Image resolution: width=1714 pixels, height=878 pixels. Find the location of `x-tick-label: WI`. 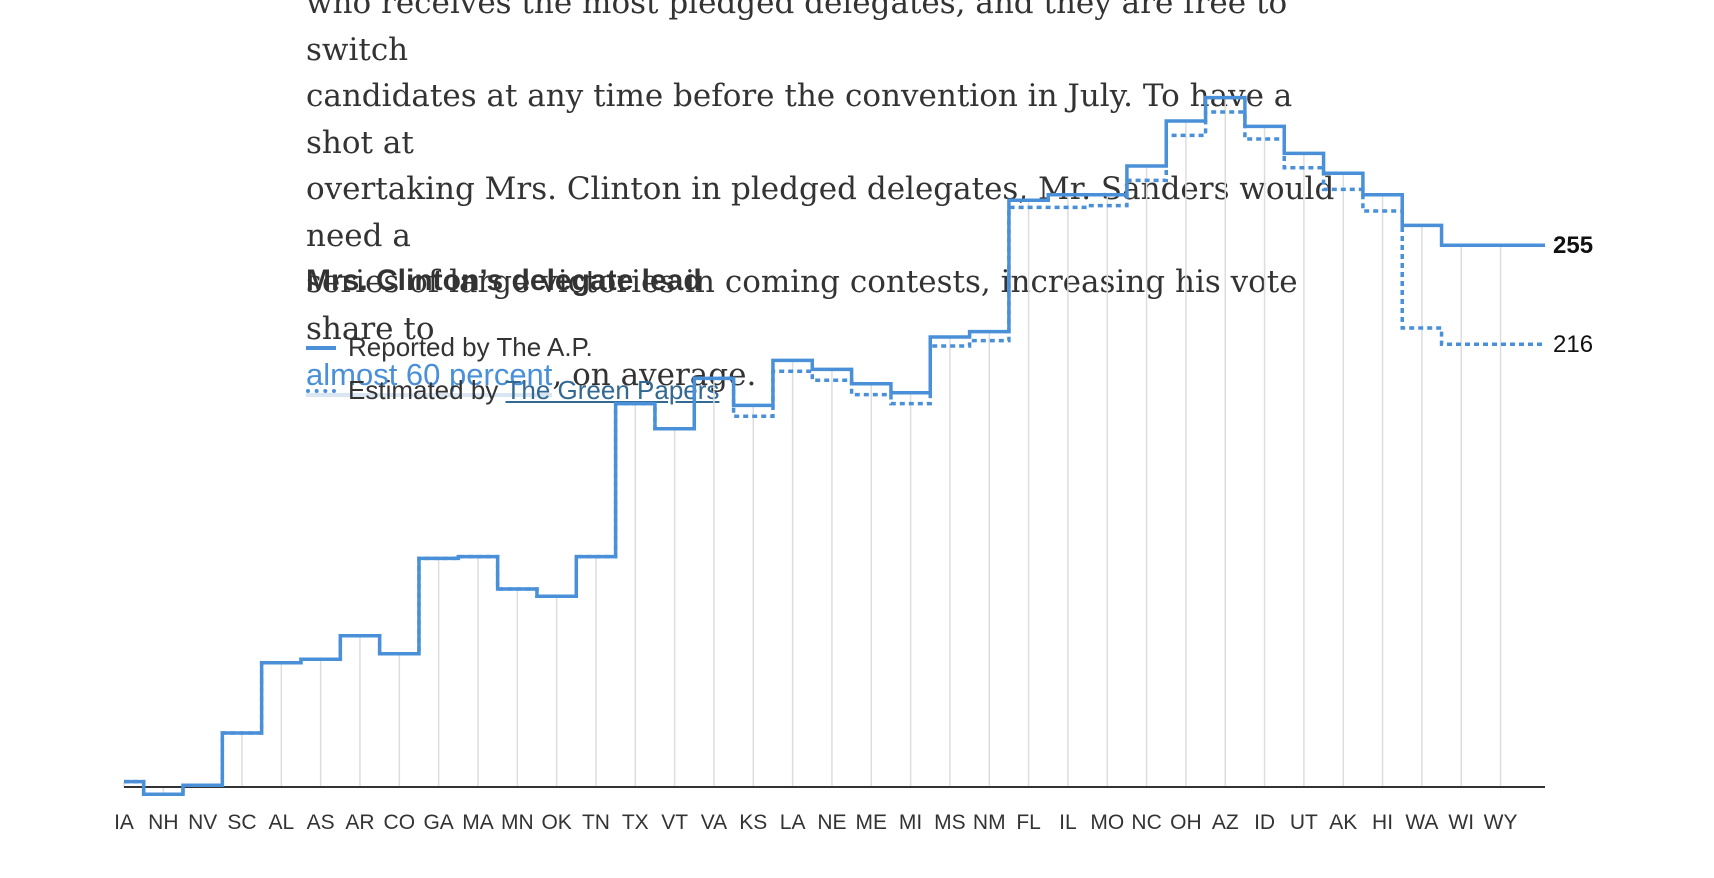

x-tick-label: WI is located at coordinates (1461, 822).